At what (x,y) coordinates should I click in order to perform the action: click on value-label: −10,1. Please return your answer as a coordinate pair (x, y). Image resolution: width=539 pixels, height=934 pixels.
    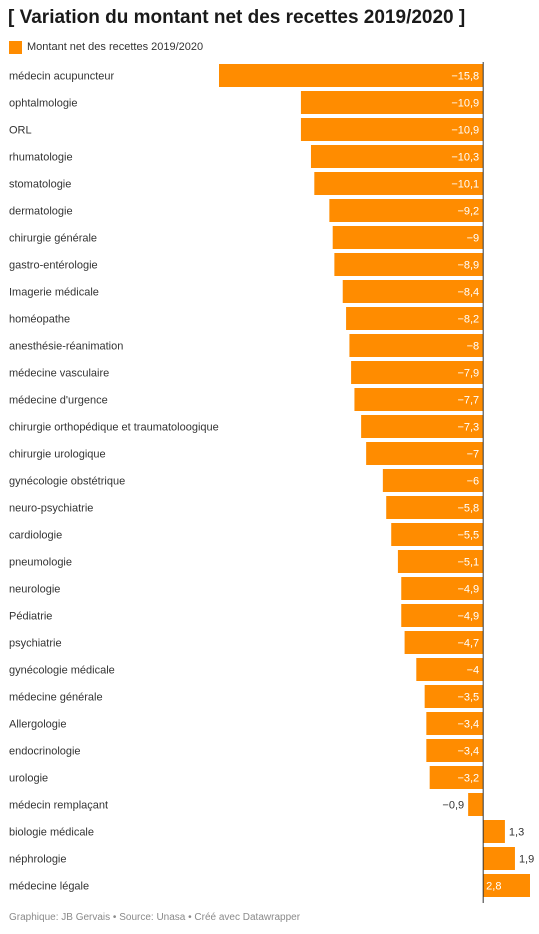
    Looking at the image, I should click on (465, 185).